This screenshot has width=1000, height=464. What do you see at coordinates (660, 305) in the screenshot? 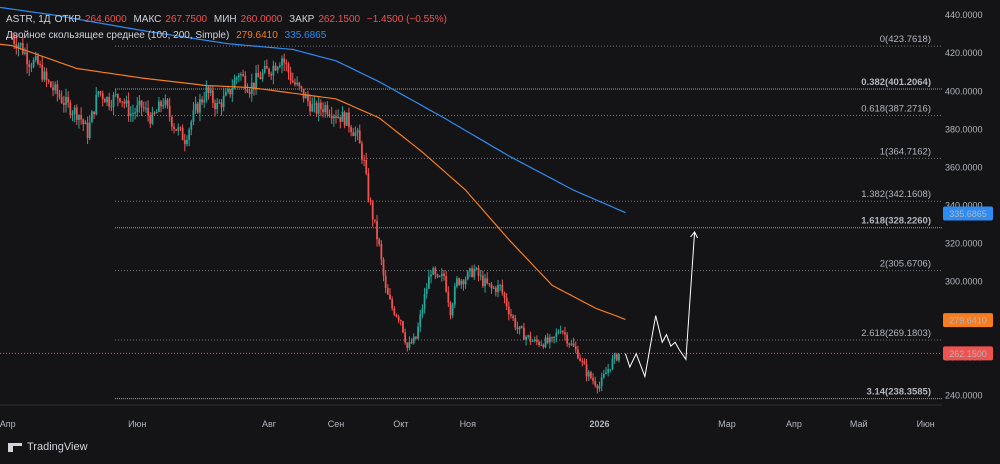
I see `projection-path` at bounding box center [660, 305].